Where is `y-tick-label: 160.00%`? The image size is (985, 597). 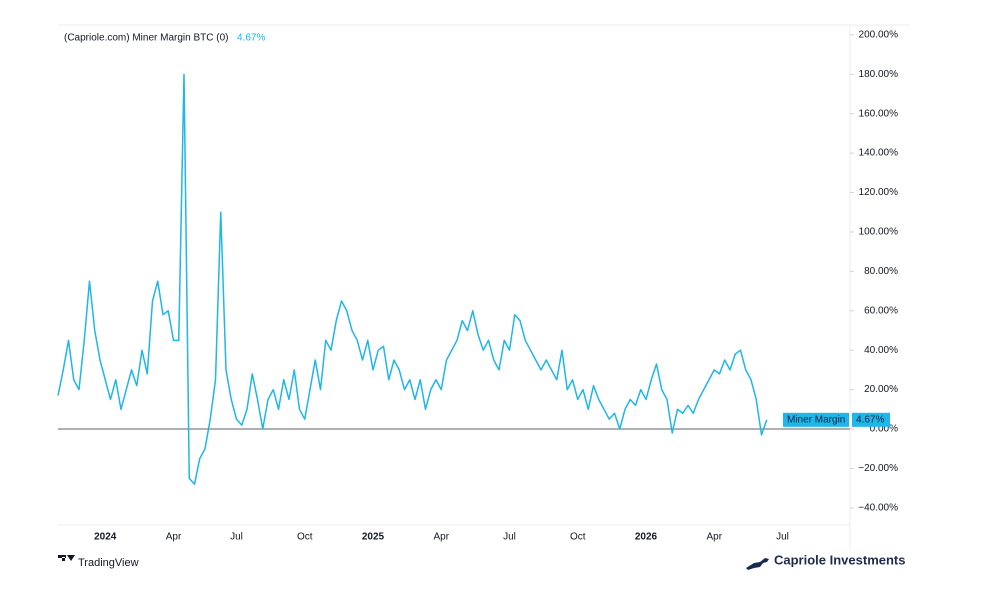
y-tick-label: 160.00% is located at coordinates (879, 113).